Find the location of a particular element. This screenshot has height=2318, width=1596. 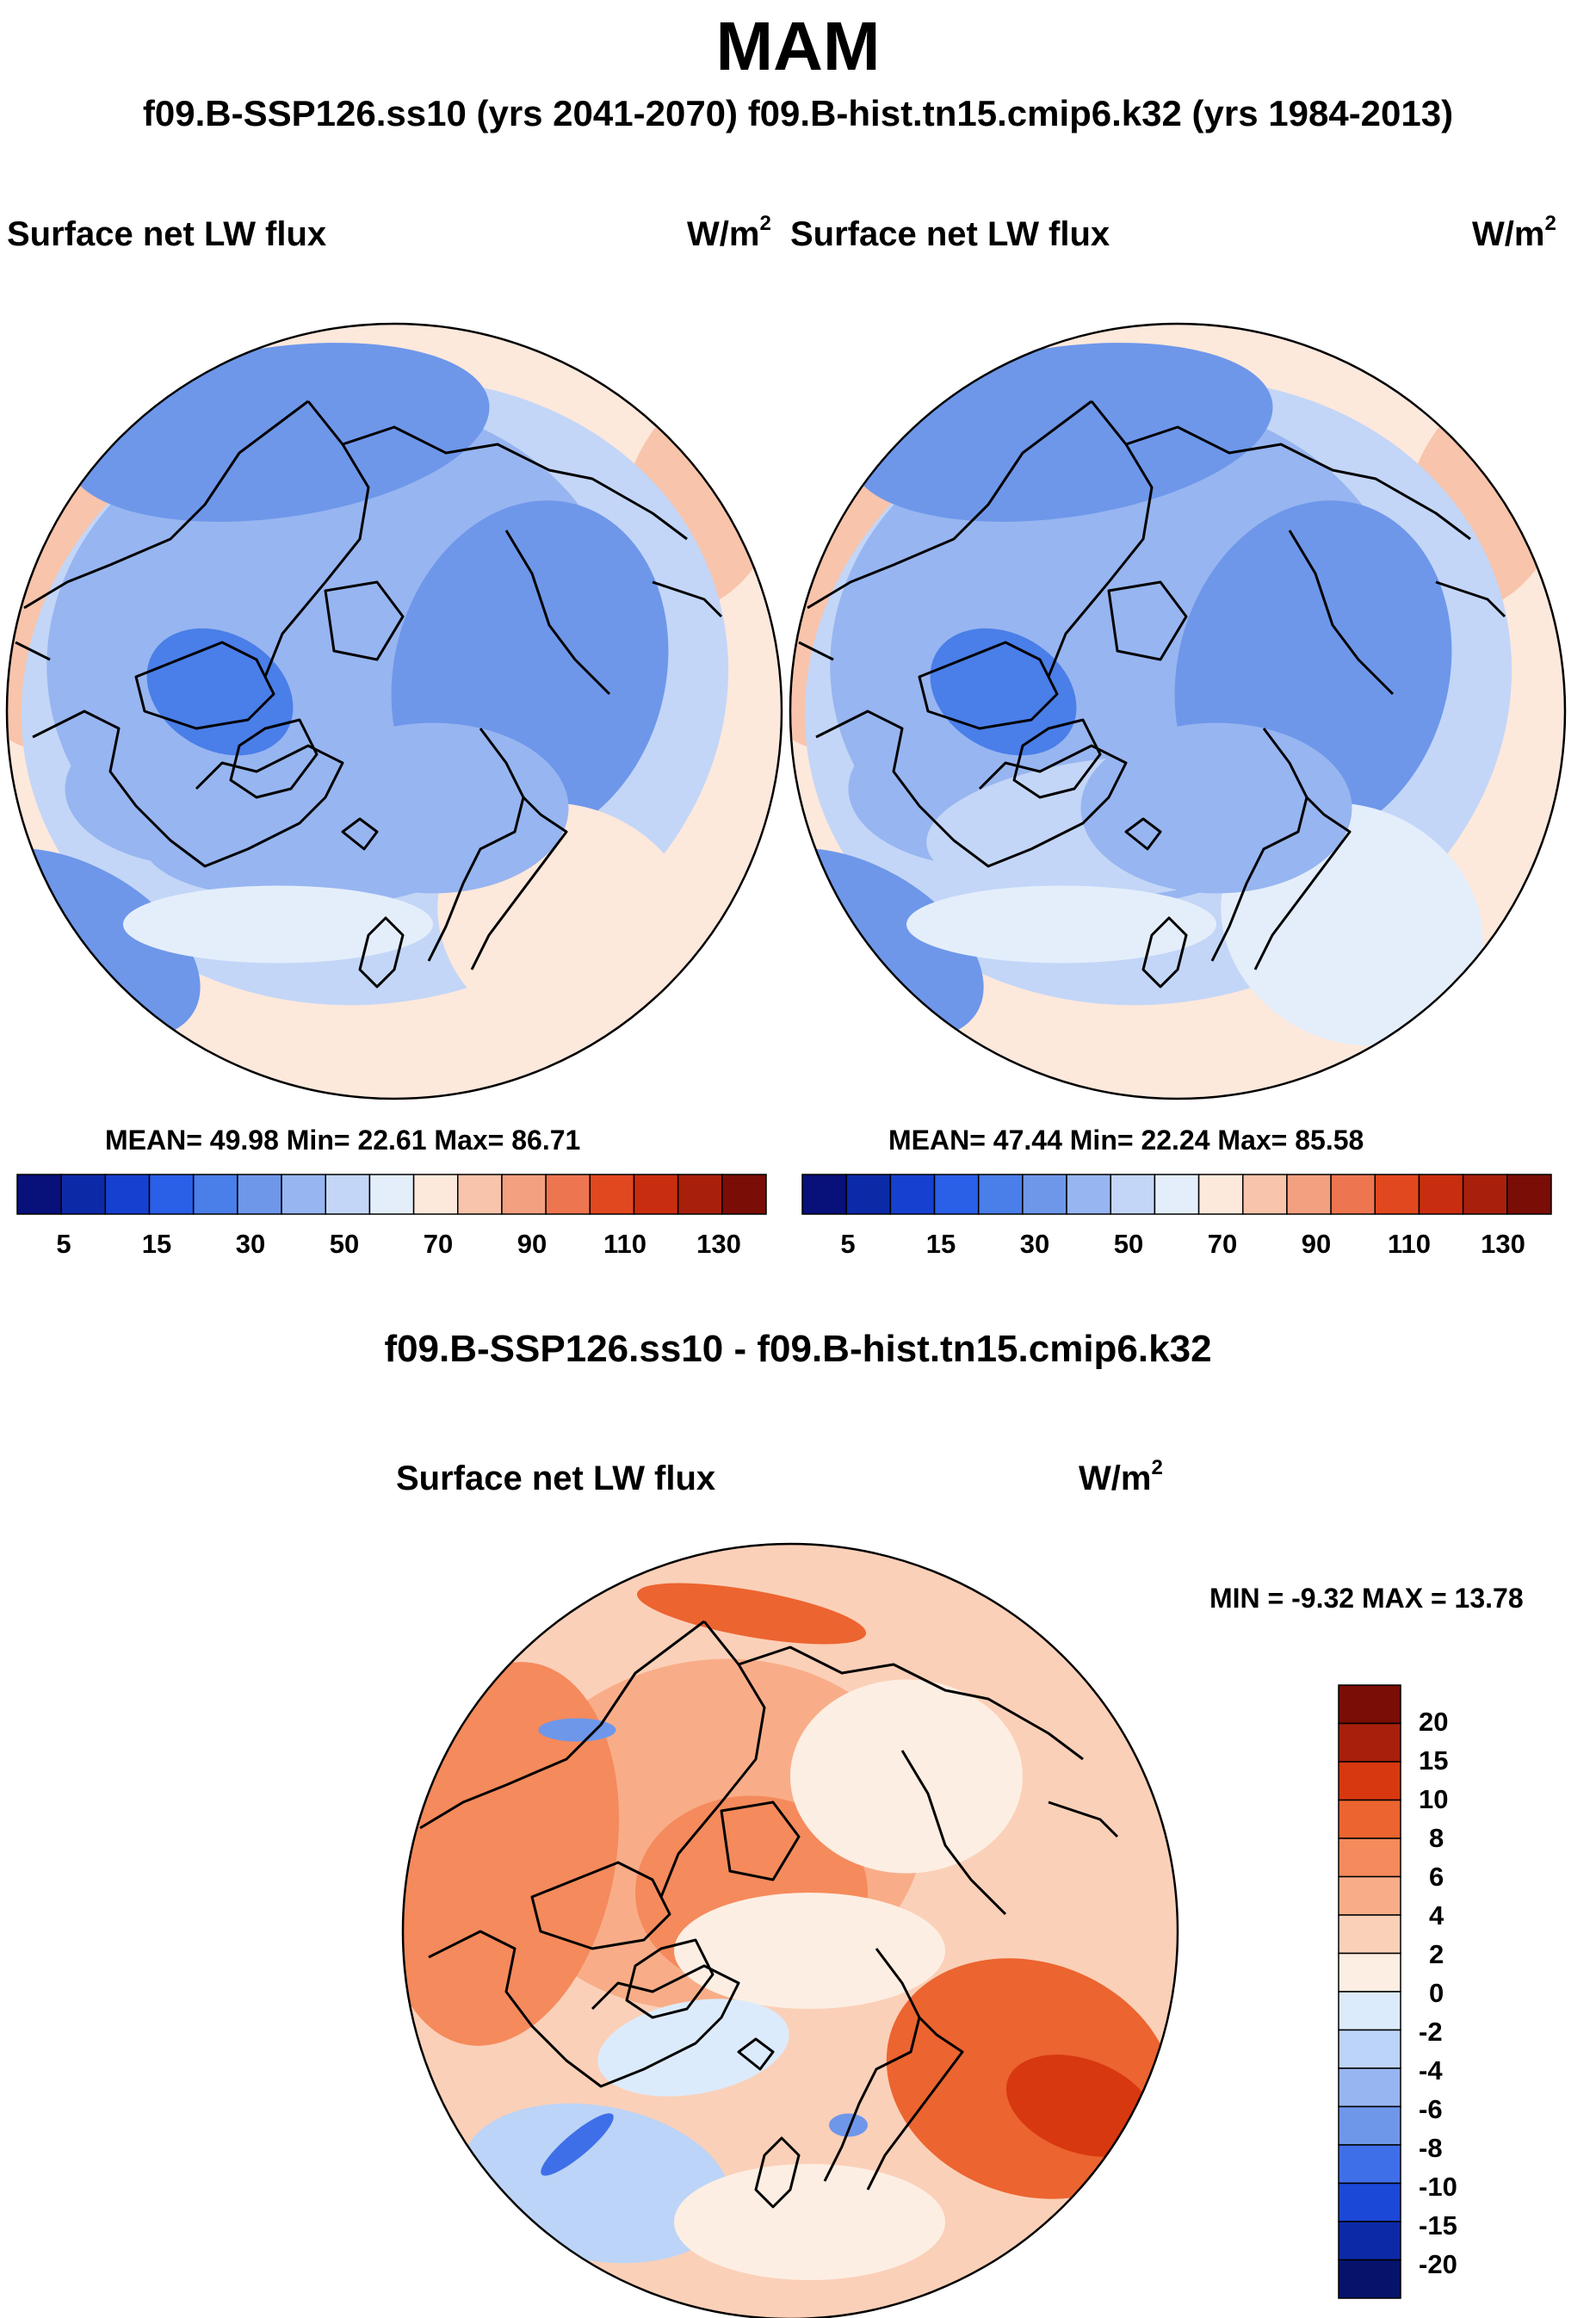

cbar2-tick: 110 is located at coordinates (1409, 1244).